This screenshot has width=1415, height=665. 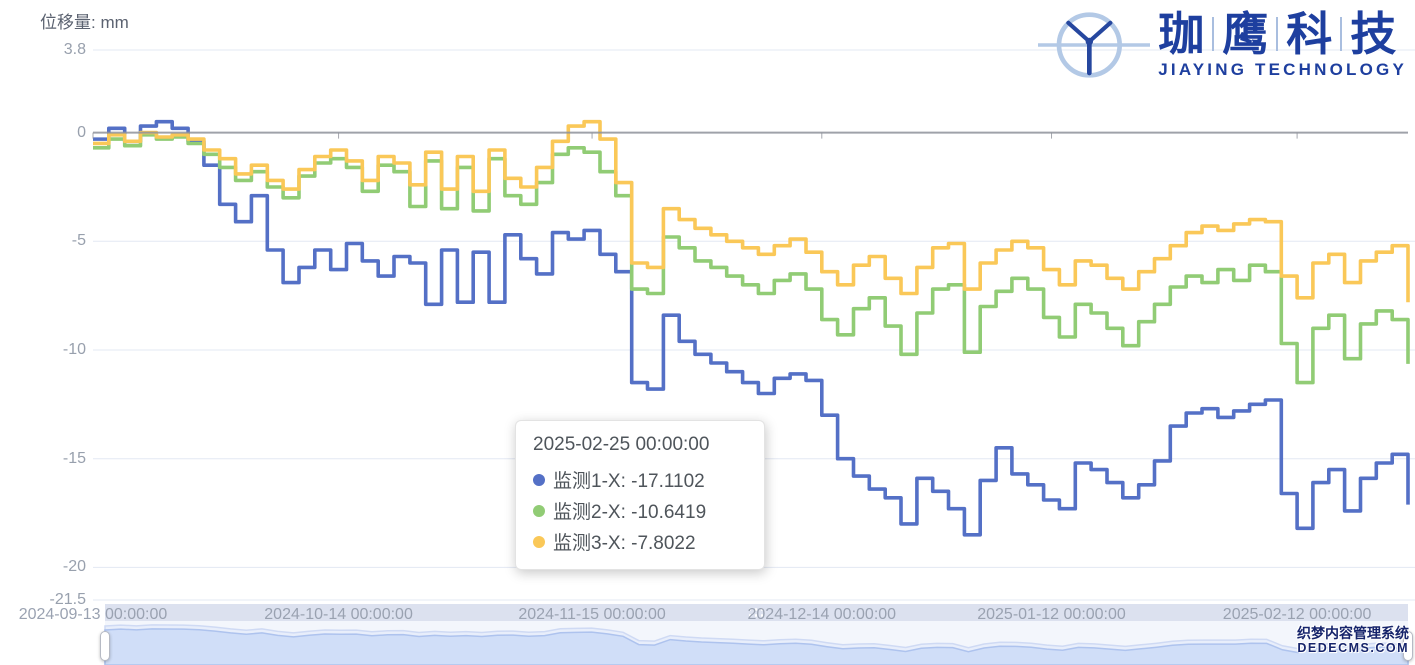 What do you see at coordinates (1373, 34) in the screenshot?
I see `brand-char: 技` at bounding box center [1373, 34].